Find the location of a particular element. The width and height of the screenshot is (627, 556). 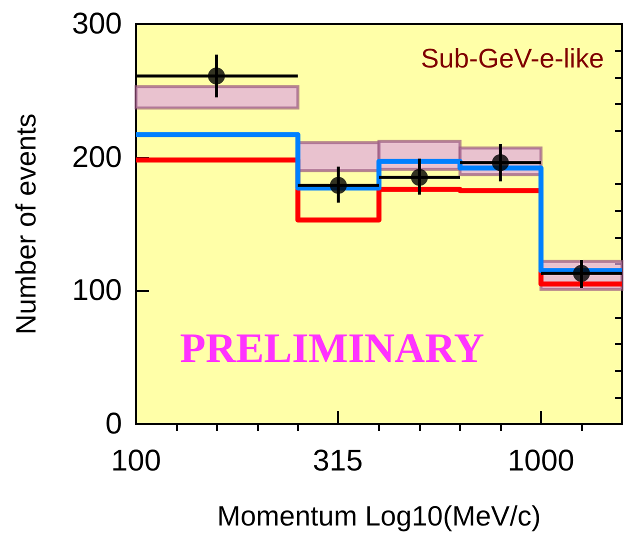

x-tick-label: 1000 is located at coordinates (541, 461).